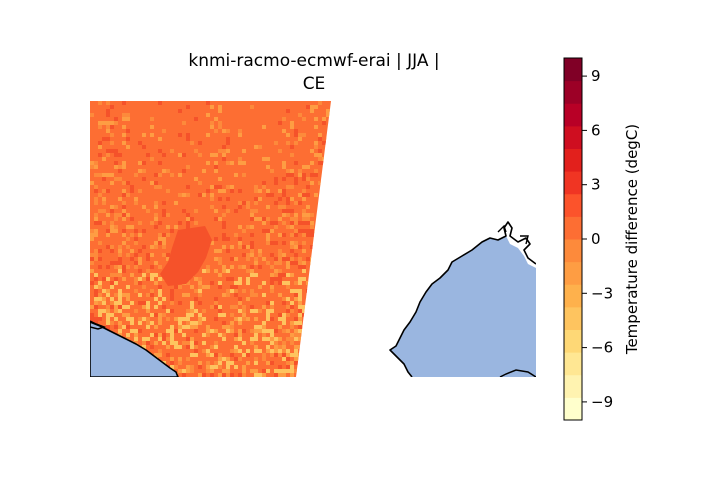 Image resolution: width=720 pixels, height=480 pixels. I want to click on colorbar-band, so click(573, 183).